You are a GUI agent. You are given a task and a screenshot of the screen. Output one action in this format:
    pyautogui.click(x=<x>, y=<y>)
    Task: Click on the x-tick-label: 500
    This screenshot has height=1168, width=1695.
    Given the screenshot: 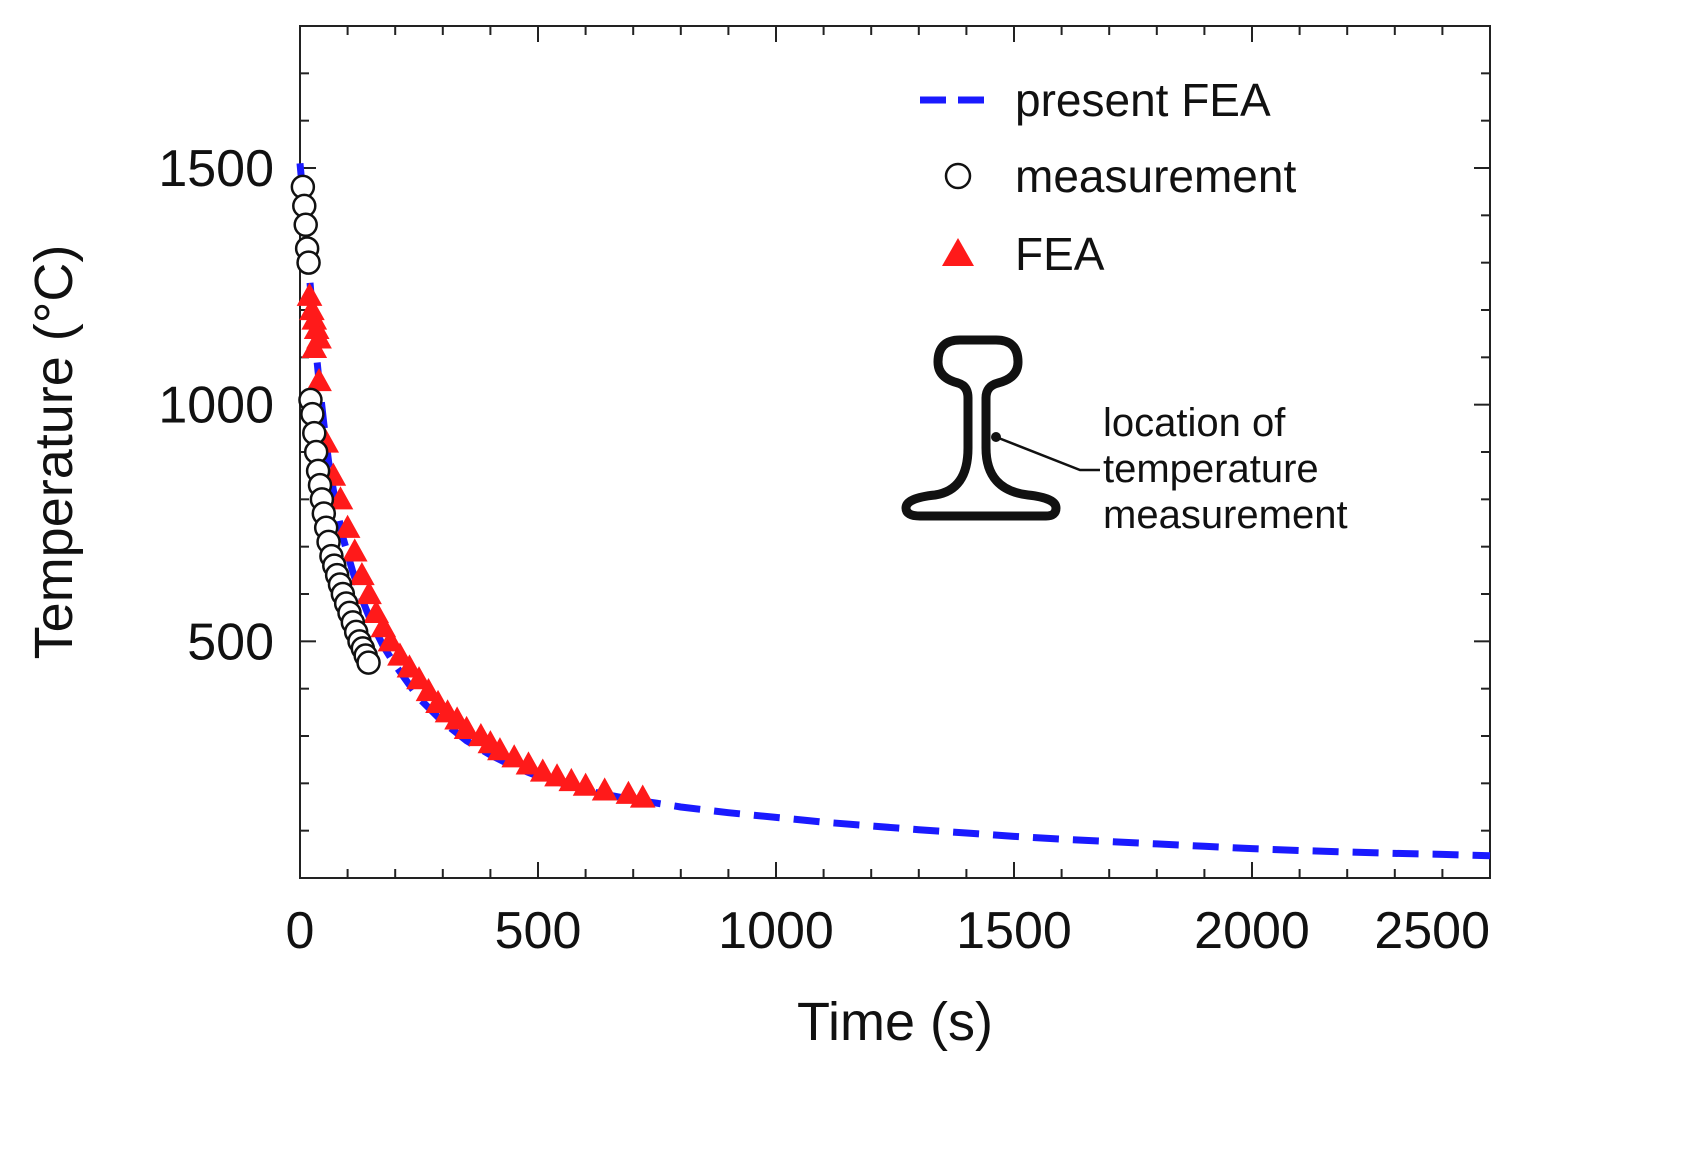 What is the action you would take?
    pyautogui.click(x=538, y=931)
    